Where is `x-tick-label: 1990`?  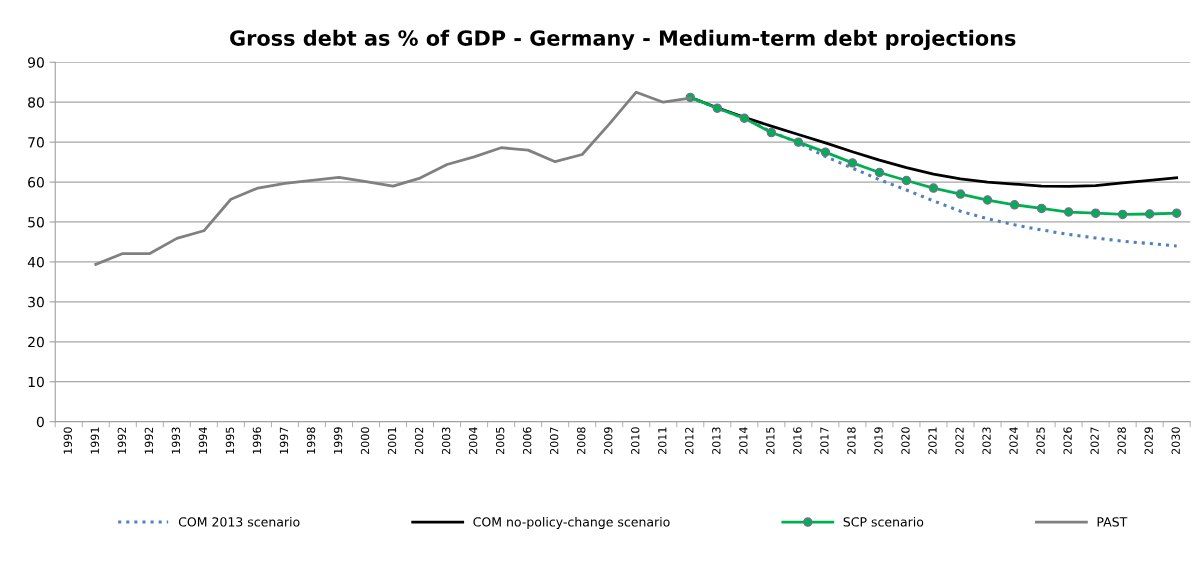 x-tick-label: 1990 is located at coordinates (67, 440).